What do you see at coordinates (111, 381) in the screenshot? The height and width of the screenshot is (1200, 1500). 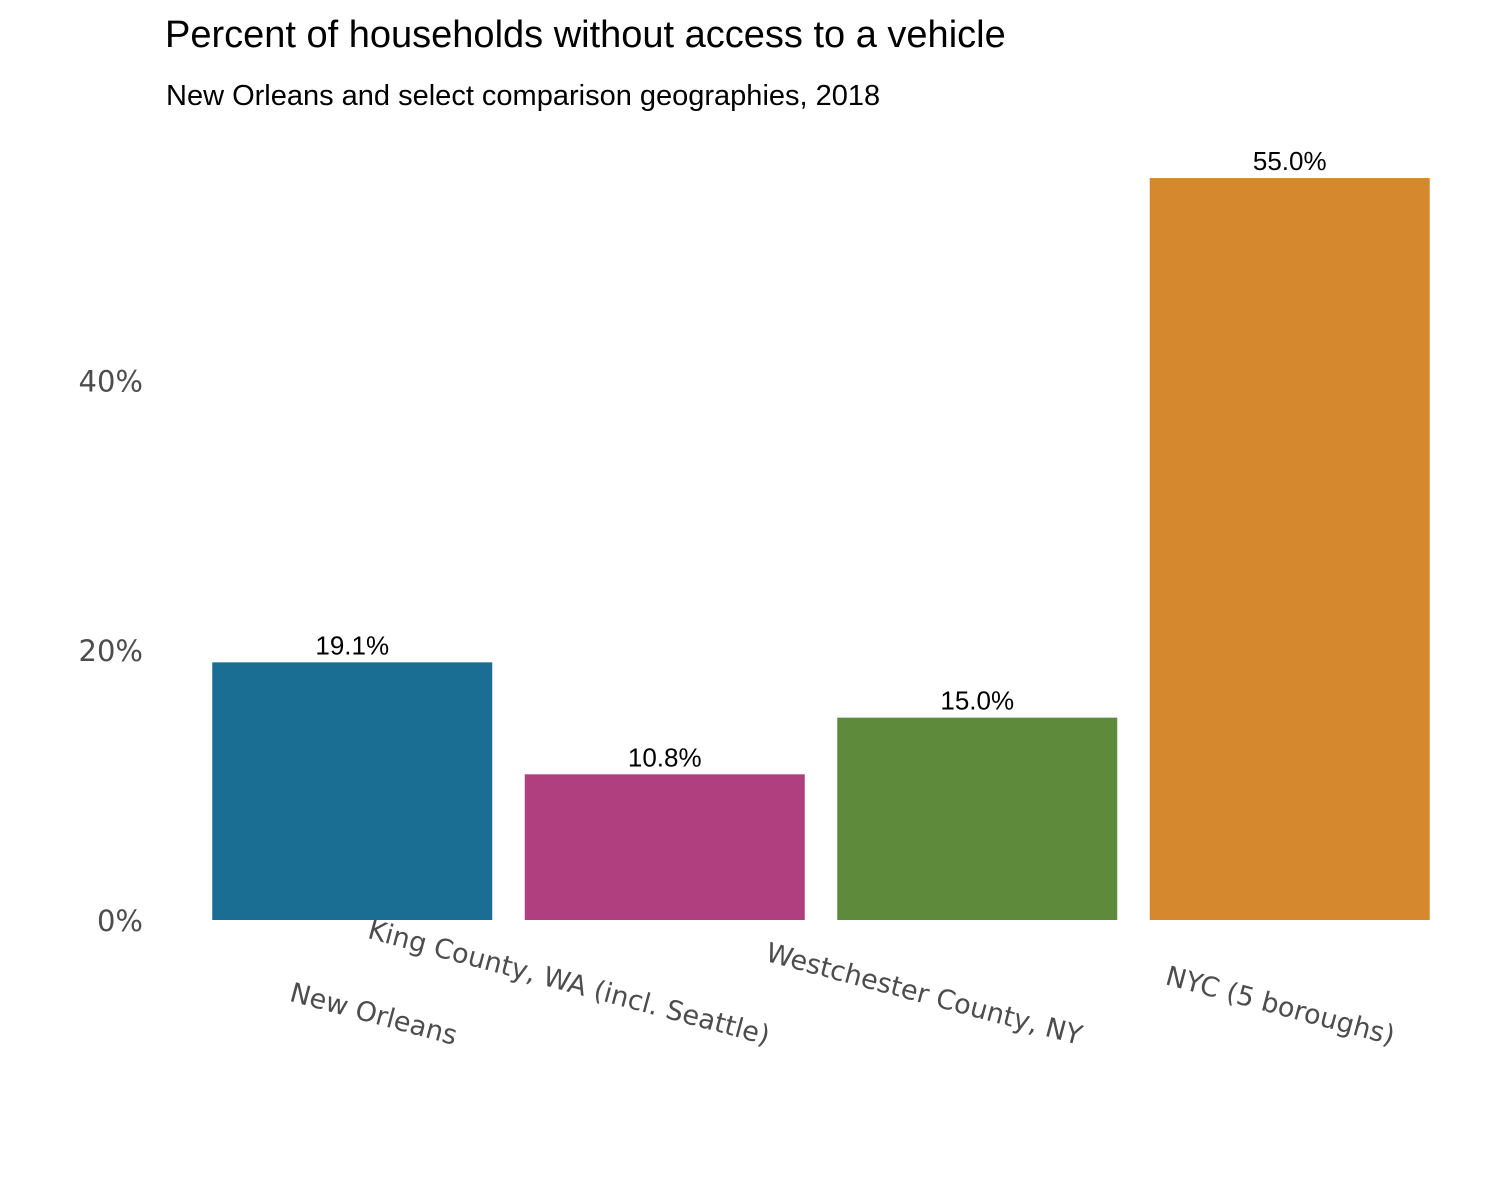 I see `y-tick-label: 40%` at bounding box center [111, 381].